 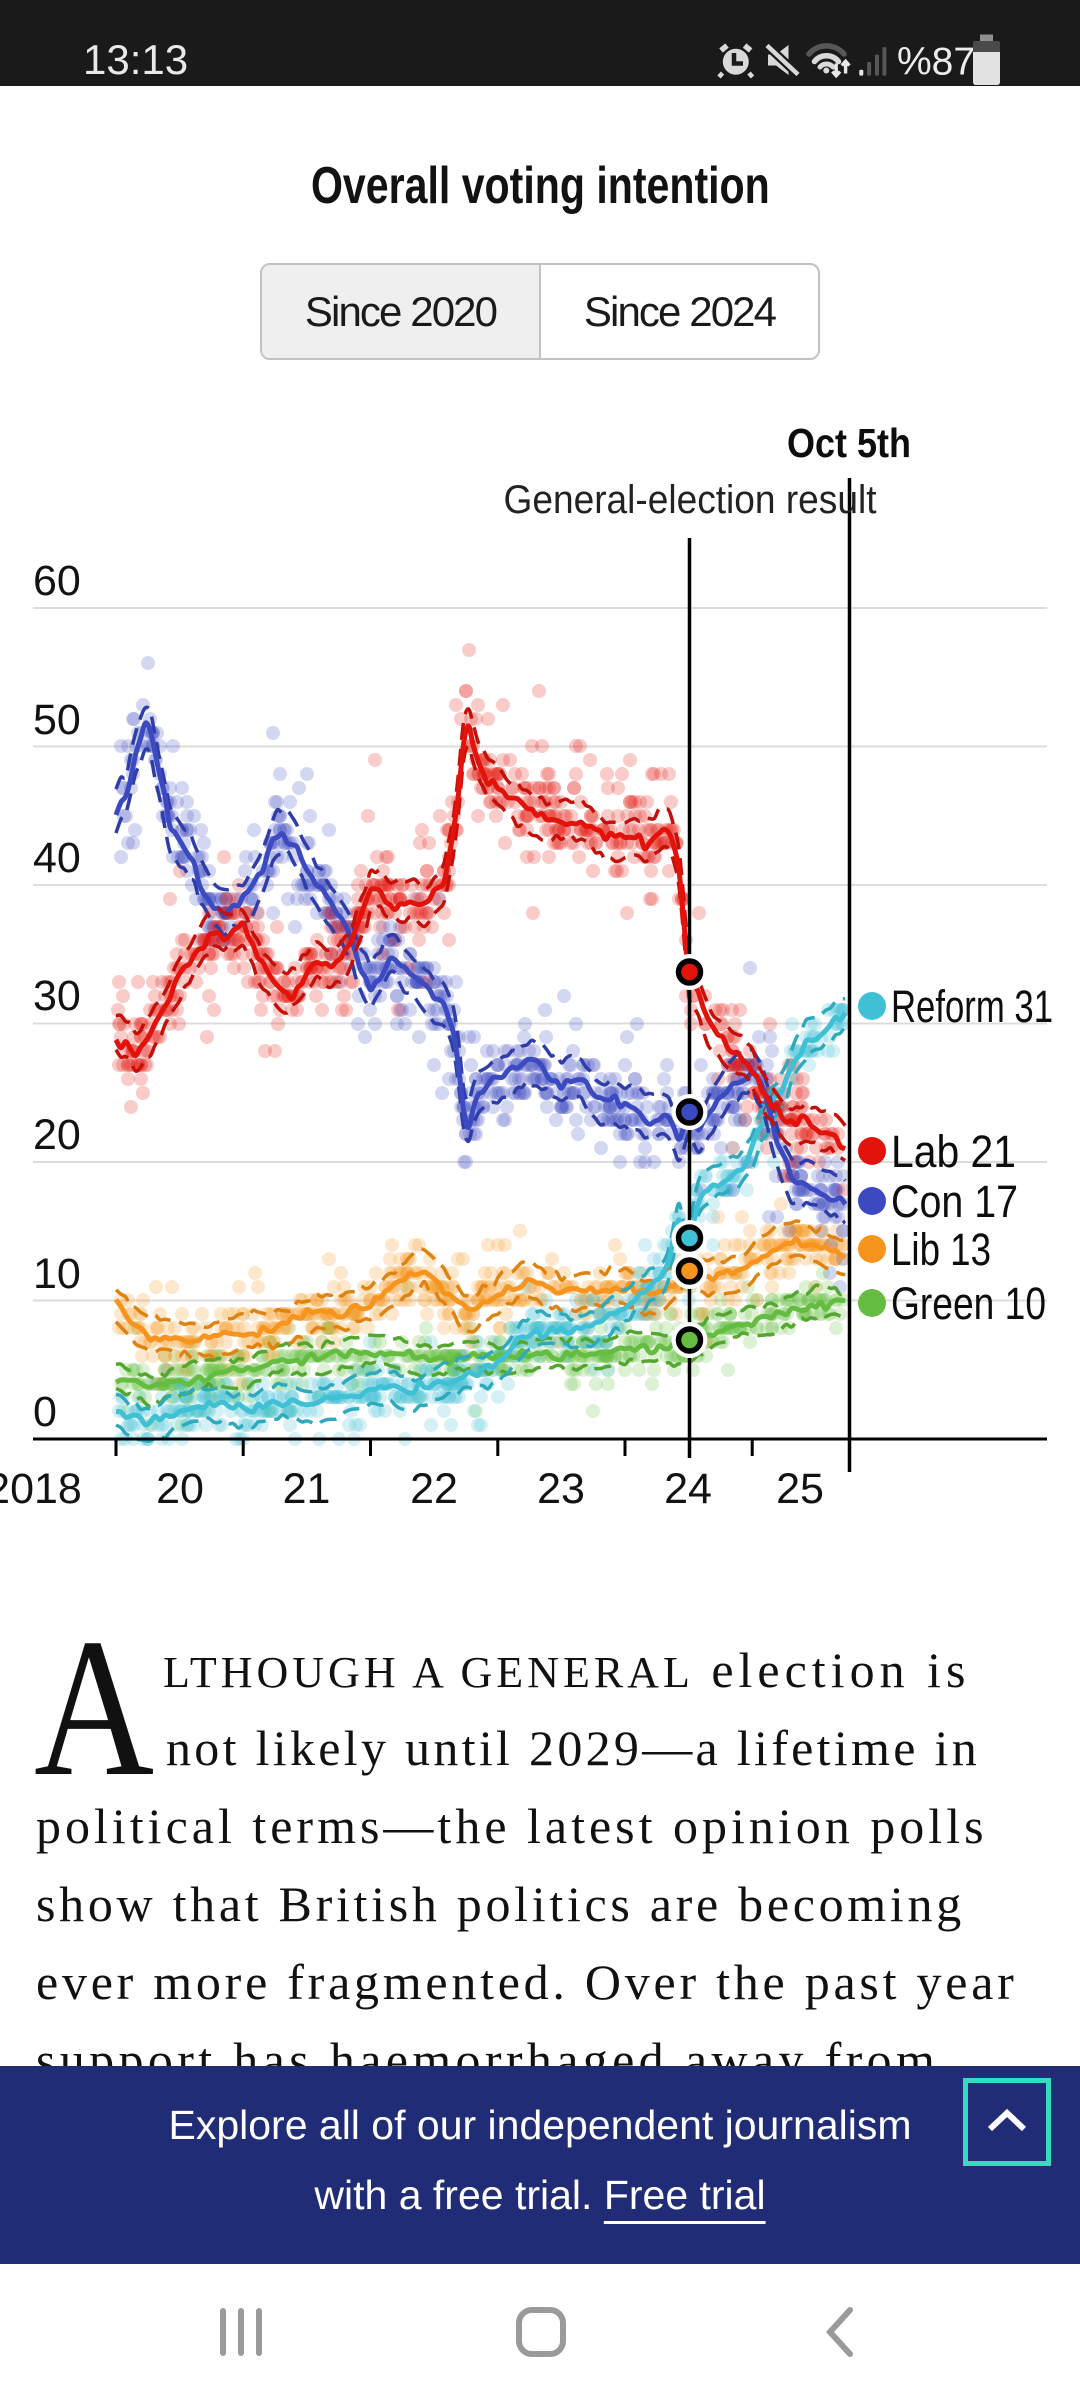 I want to click on svg-text: 21, so click(x=307, y=1489).